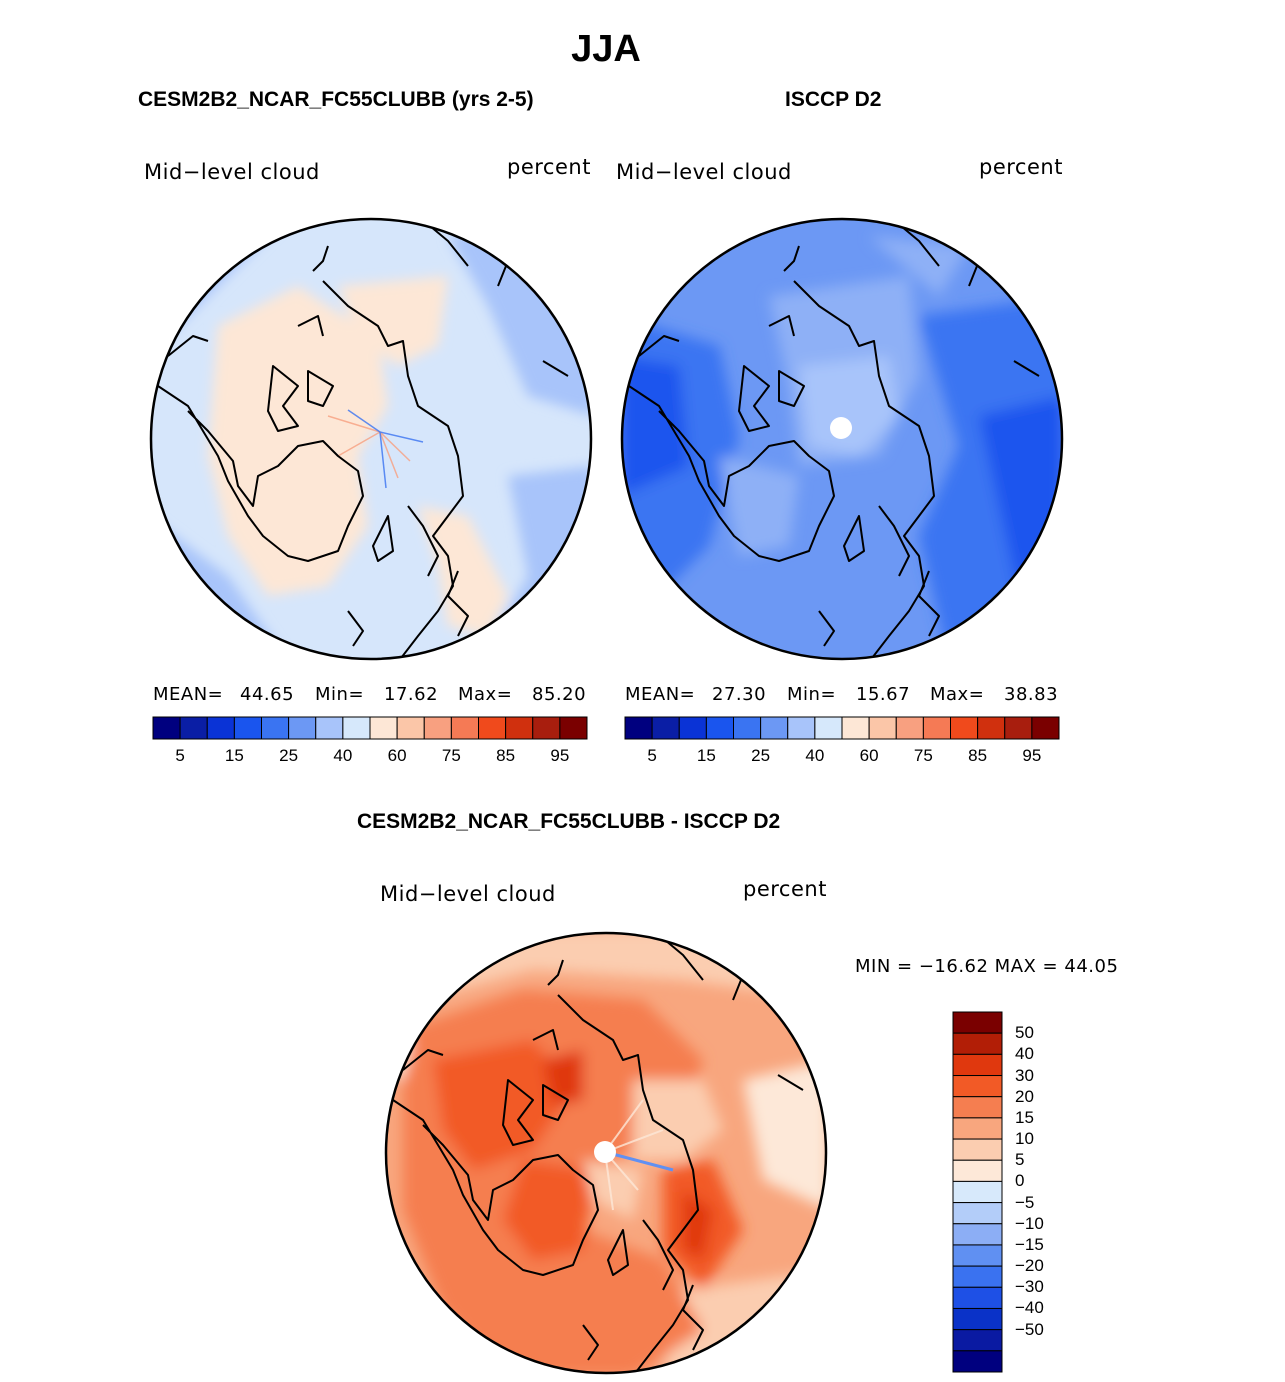 This screenshot has height=1382, width=1285. What do you see at coordinates (833, 99) in the screenshot?
I see `obs-panel-title: ISCCP D2` at bounding box center [833, 99].